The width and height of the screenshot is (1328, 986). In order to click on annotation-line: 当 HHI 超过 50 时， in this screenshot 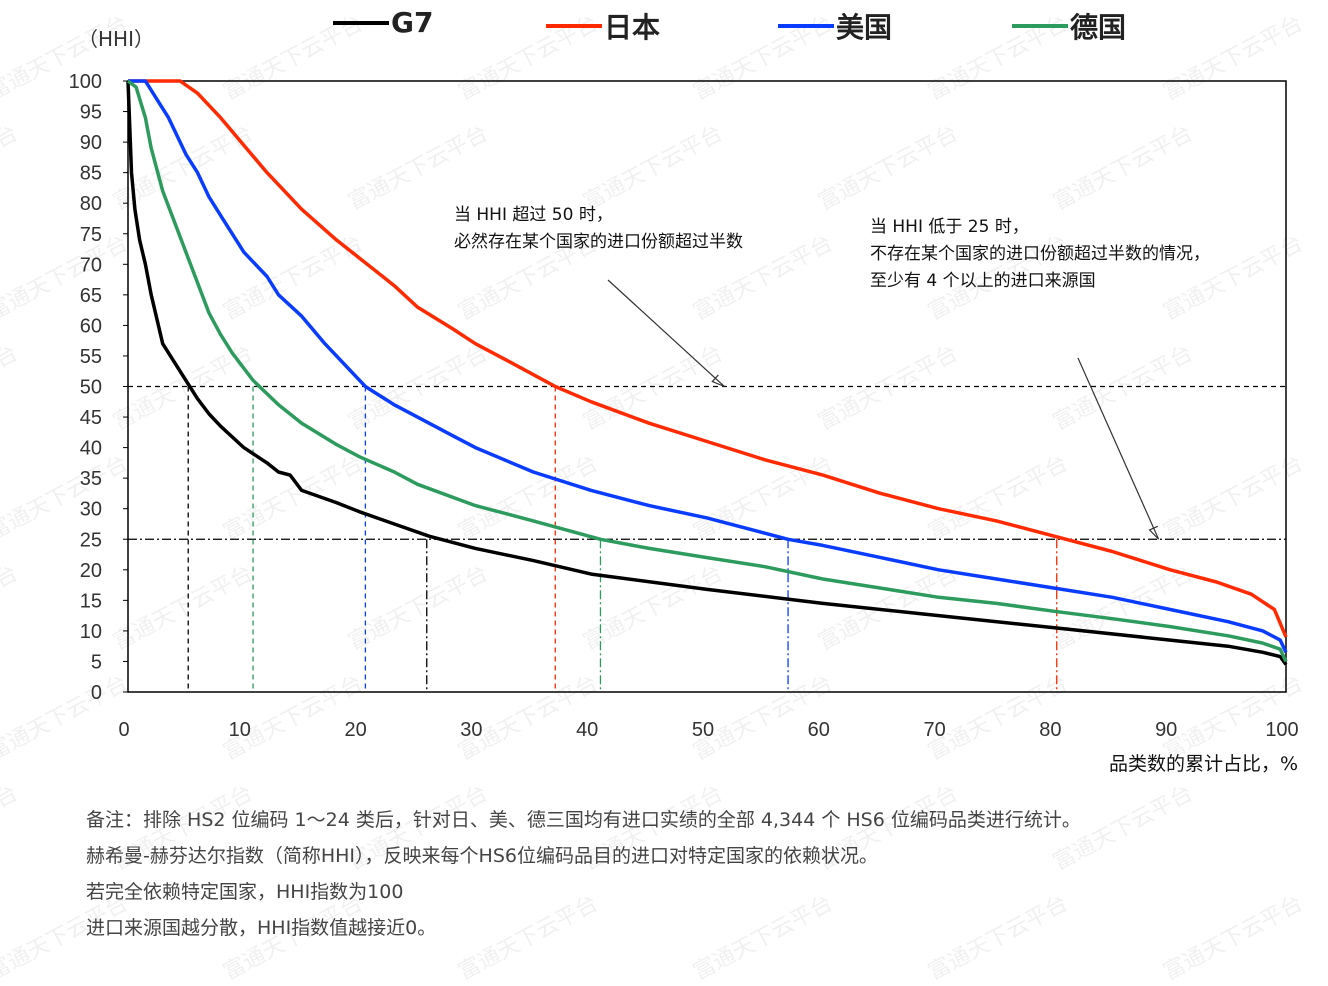, I will do `click(533, 215)`.